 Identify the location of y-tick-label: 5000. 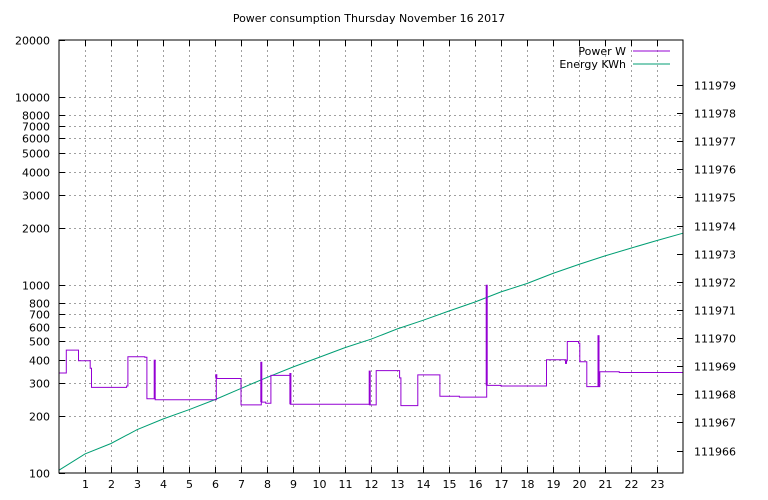
(36, 154).